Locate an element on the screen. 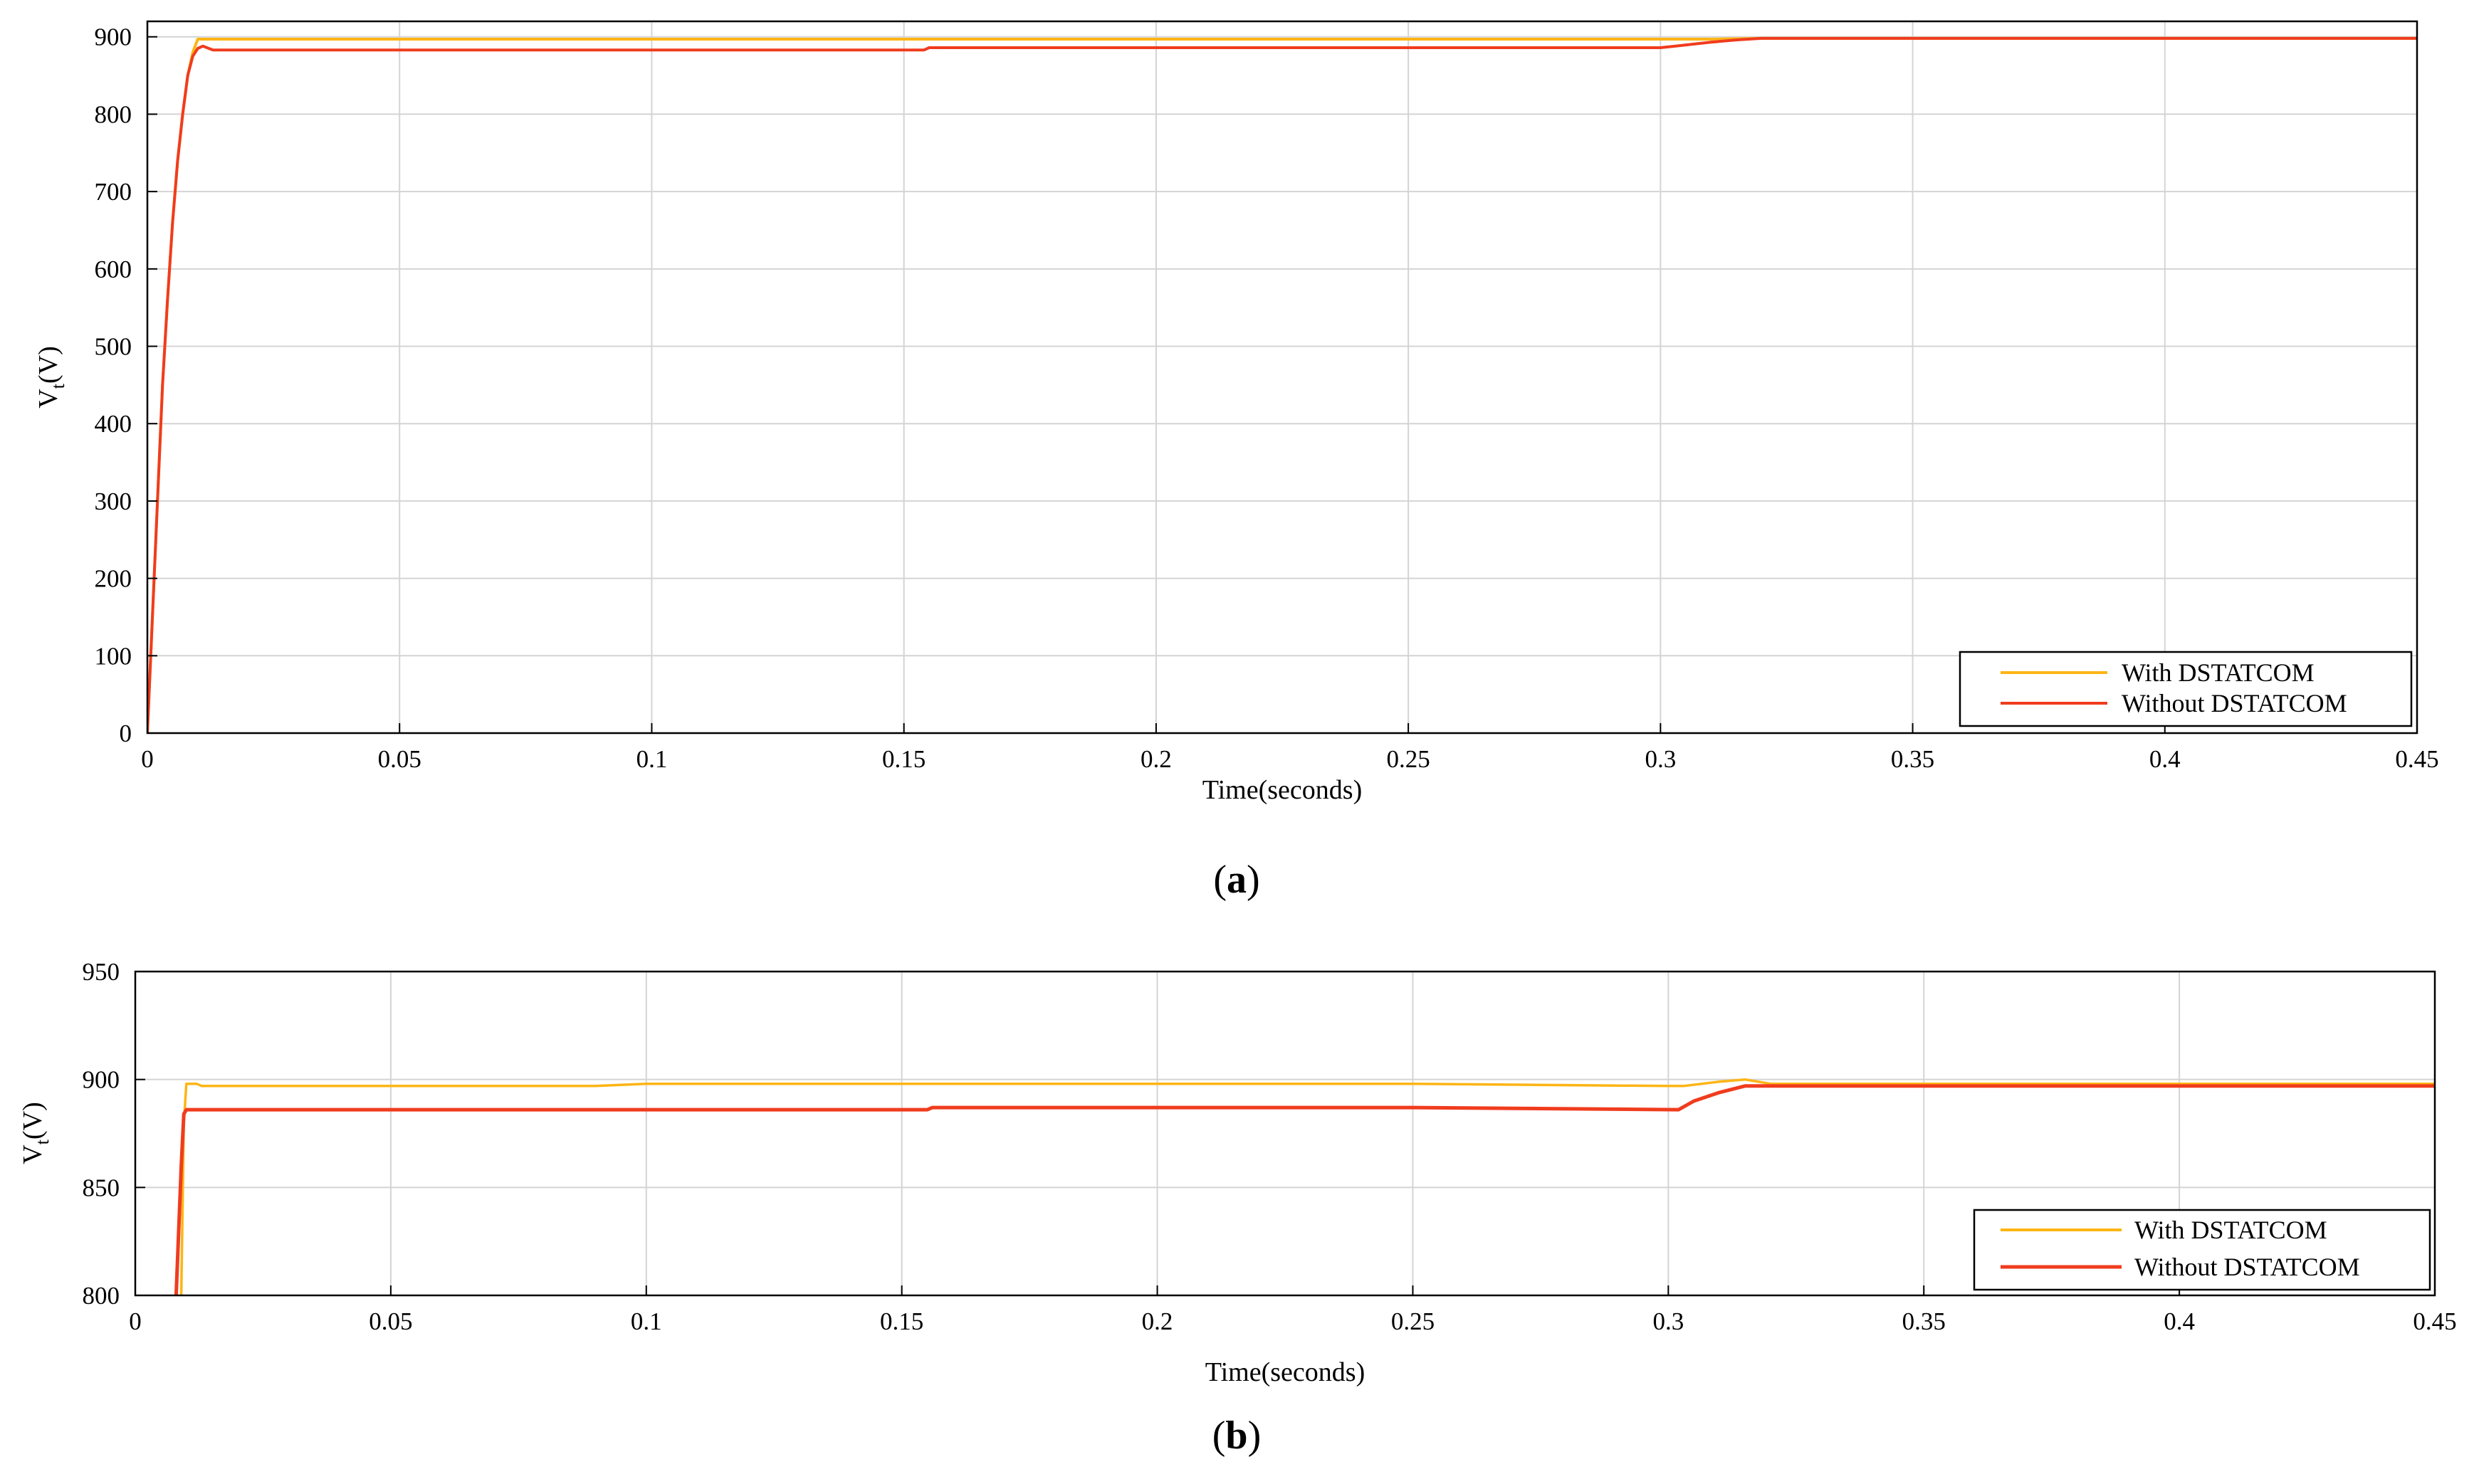 This screenshot has width=2474, height=1484. panel-b-caption: (b) is located at coordinates (1236, 1436).